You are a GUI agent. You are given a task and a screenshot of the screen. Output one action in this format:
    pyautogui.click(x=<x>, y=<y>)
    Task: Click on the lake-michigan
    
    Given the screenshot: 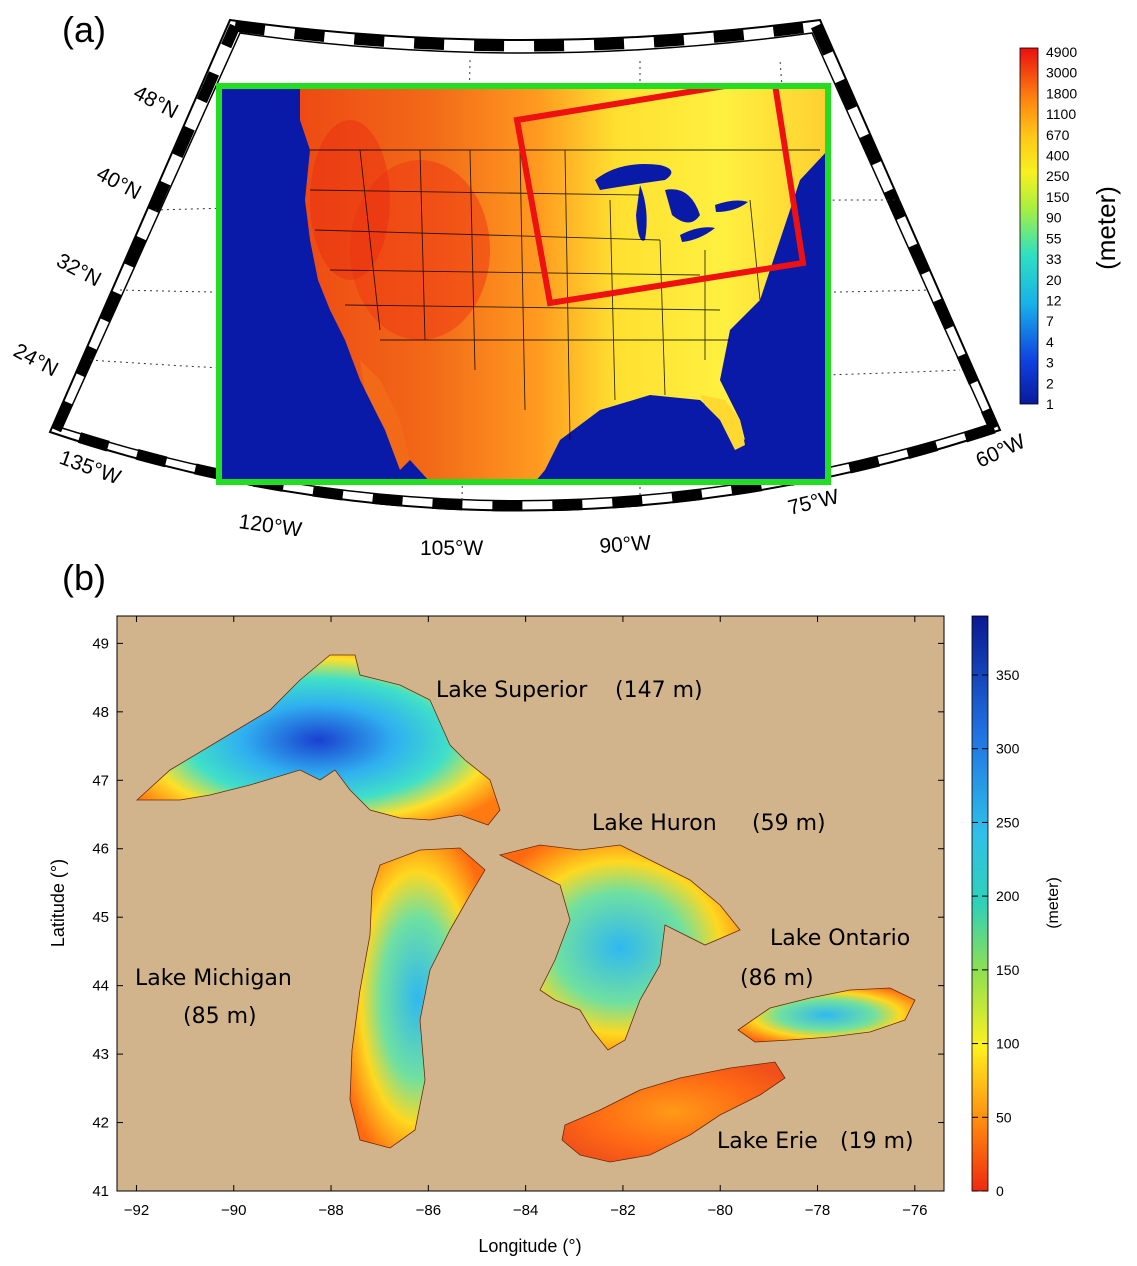 What is the action you would take?
    pyautogui.click(x=417, y=998)
    